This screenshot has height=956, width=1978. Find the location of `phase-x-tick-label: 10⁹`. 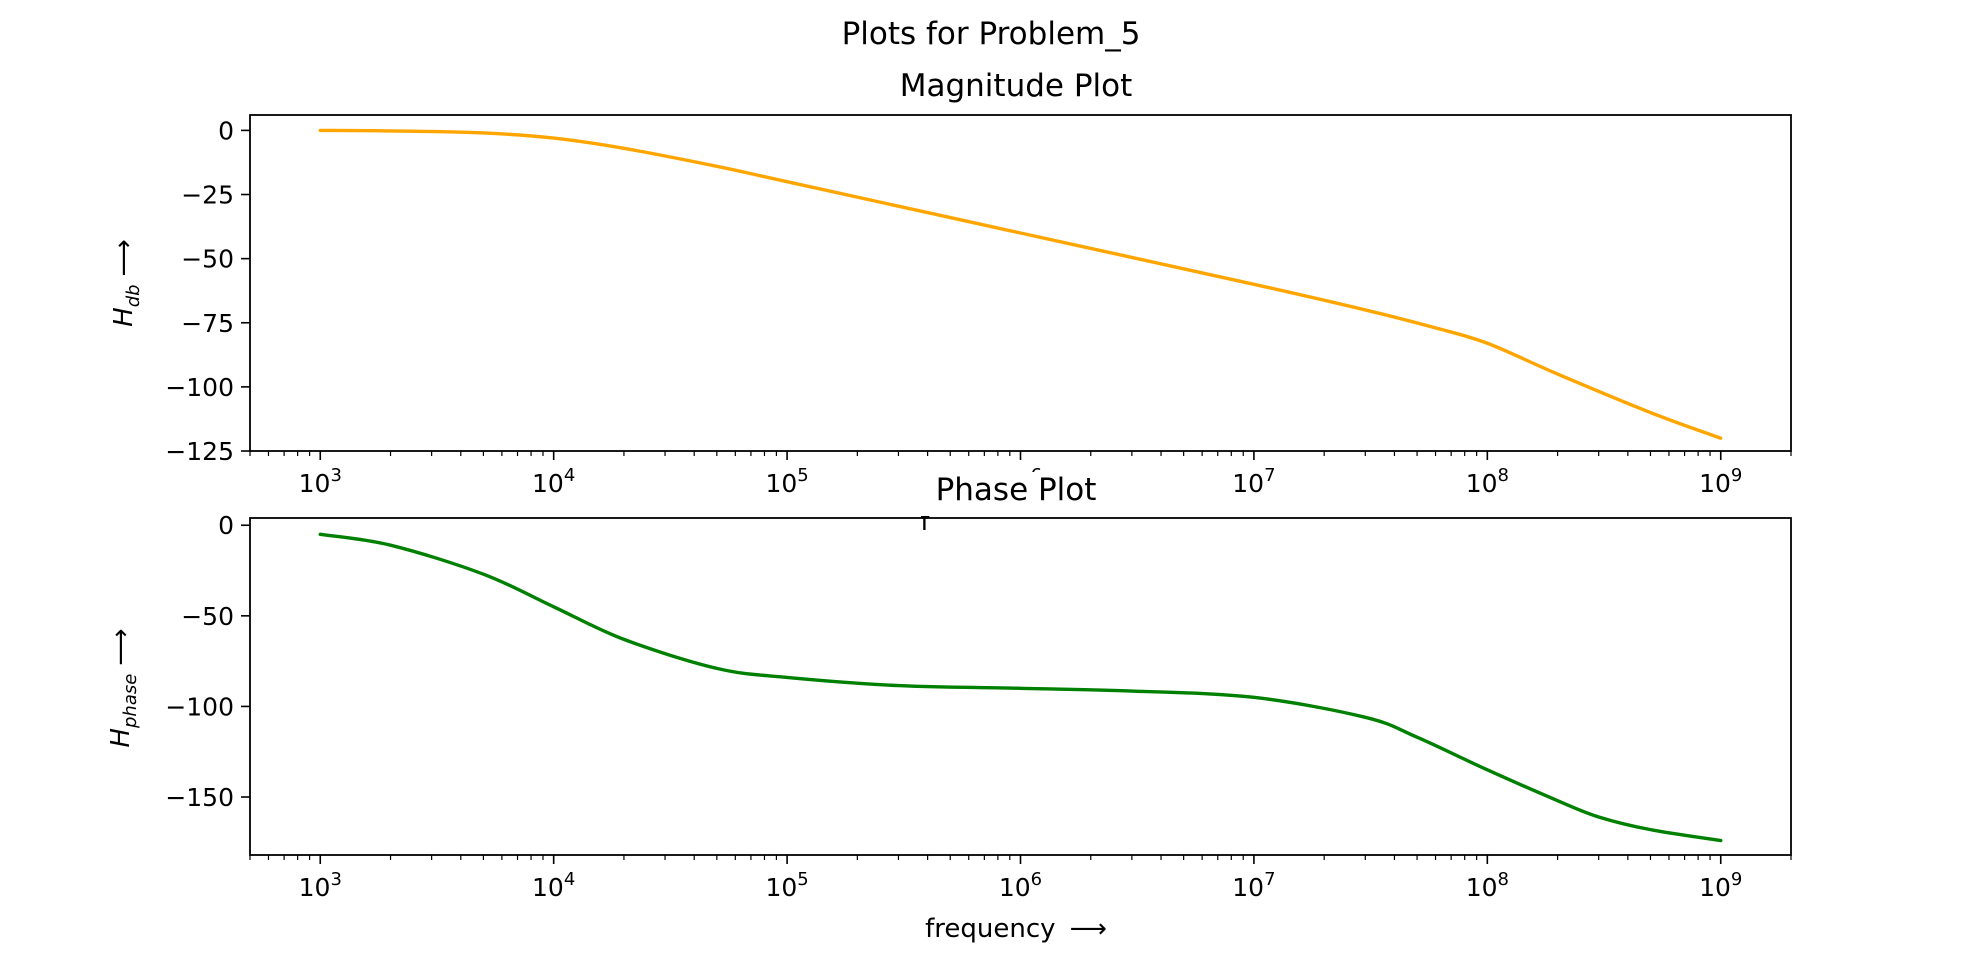

phase-x-tick-label: 10⁹ is located at coordinates (1720, 885).